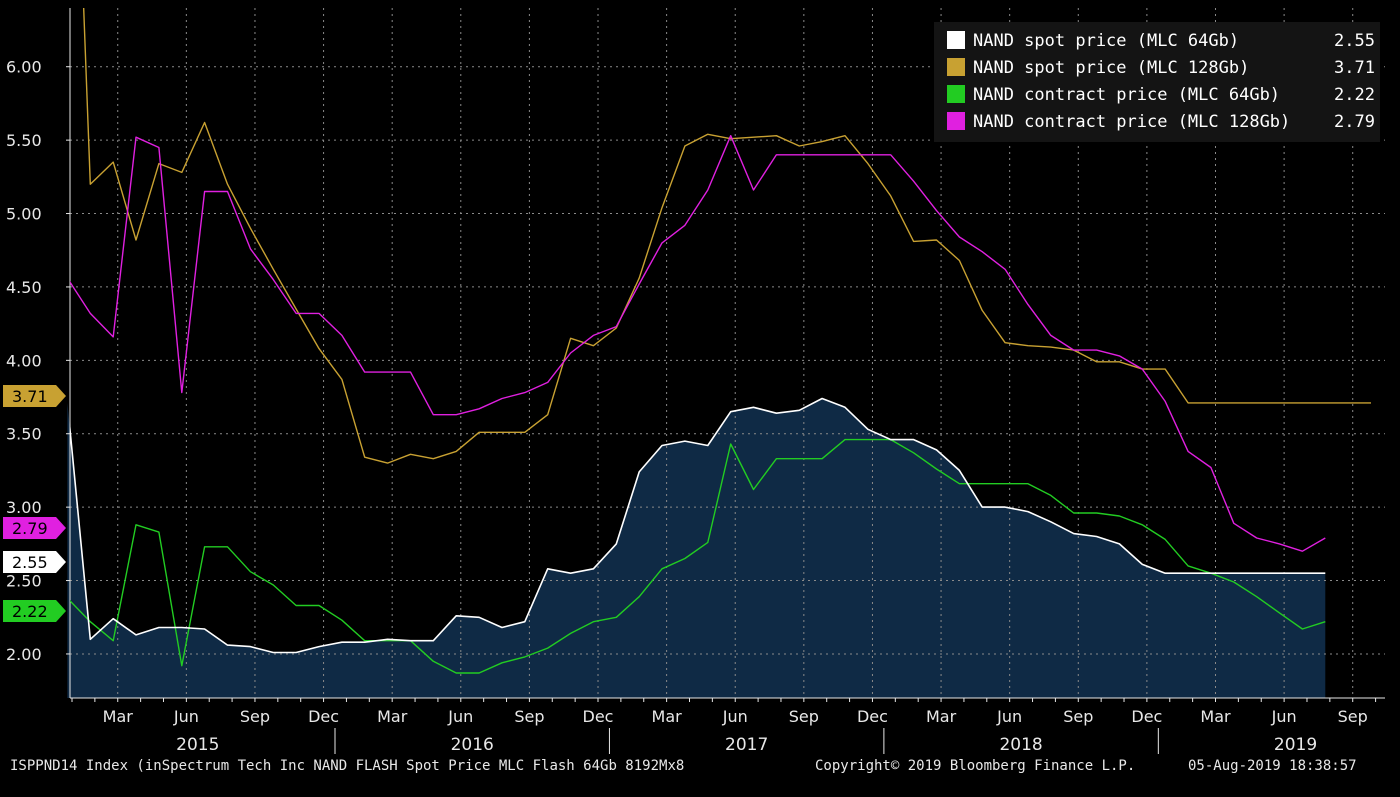 The height and width of the screenshot is (797, 1400). I want to click on x-year-label: 2015, so click(197, 745).